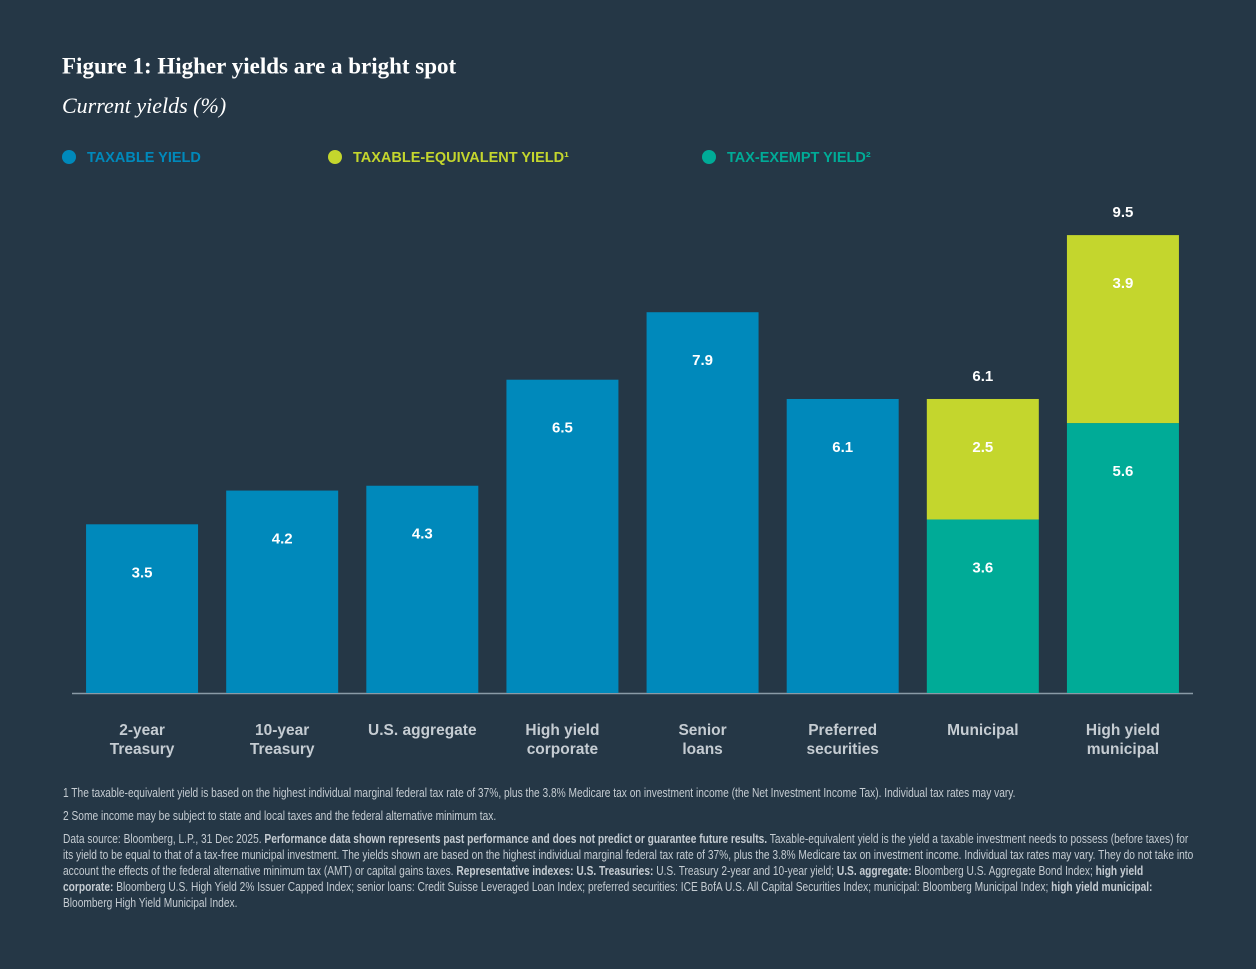 The width and height of the screenshot is (1256, 969). I want to click on value-label: 4.3, so click(422, 534).